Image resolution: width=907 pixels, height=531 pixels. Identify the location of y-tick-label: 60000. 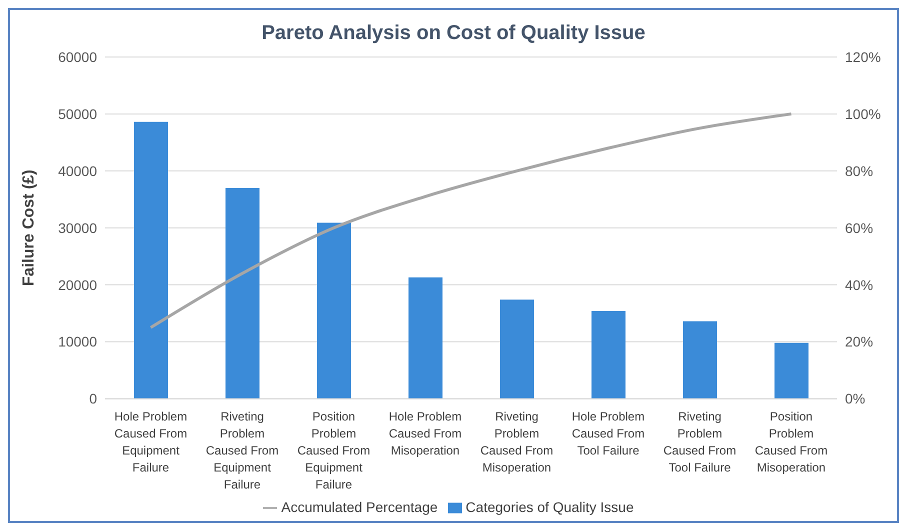
(78, 56).